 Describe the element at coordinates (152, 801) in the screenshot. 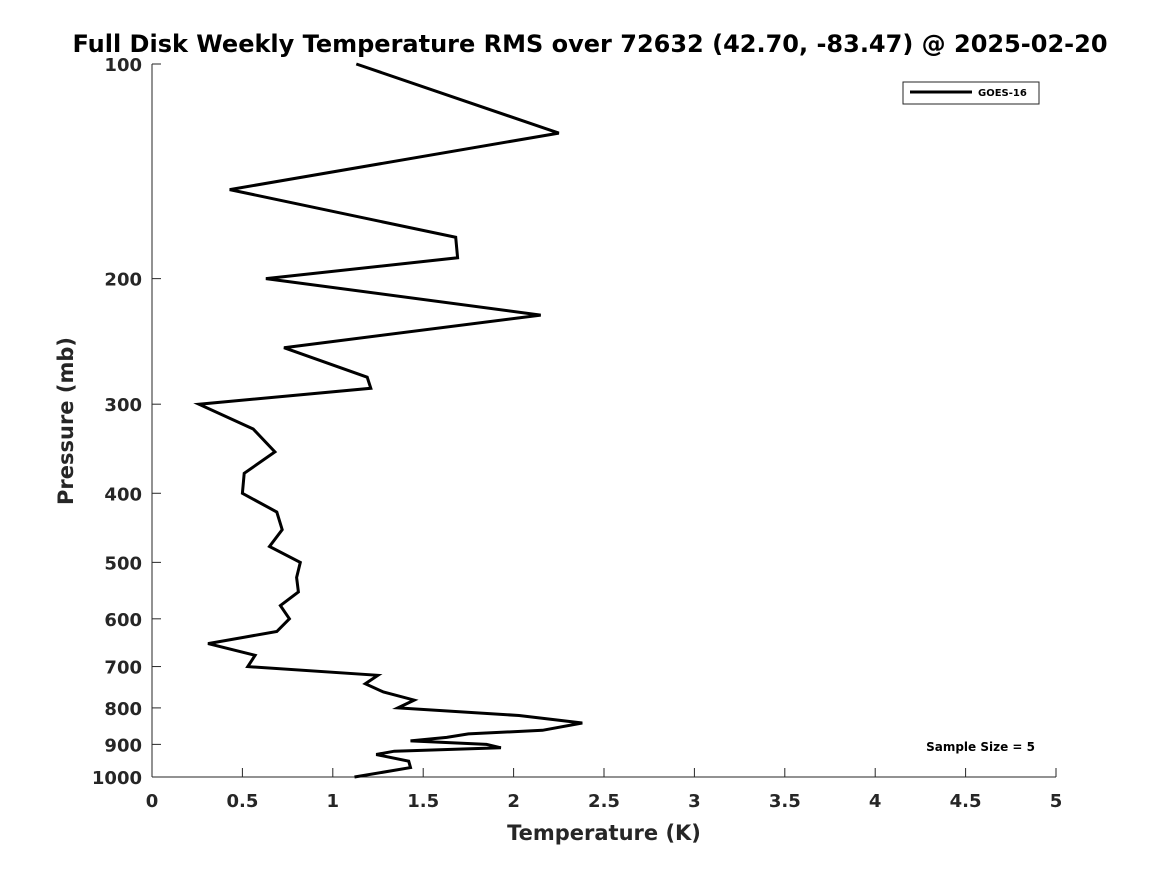

I see `x-tick-label: 0` at that location.